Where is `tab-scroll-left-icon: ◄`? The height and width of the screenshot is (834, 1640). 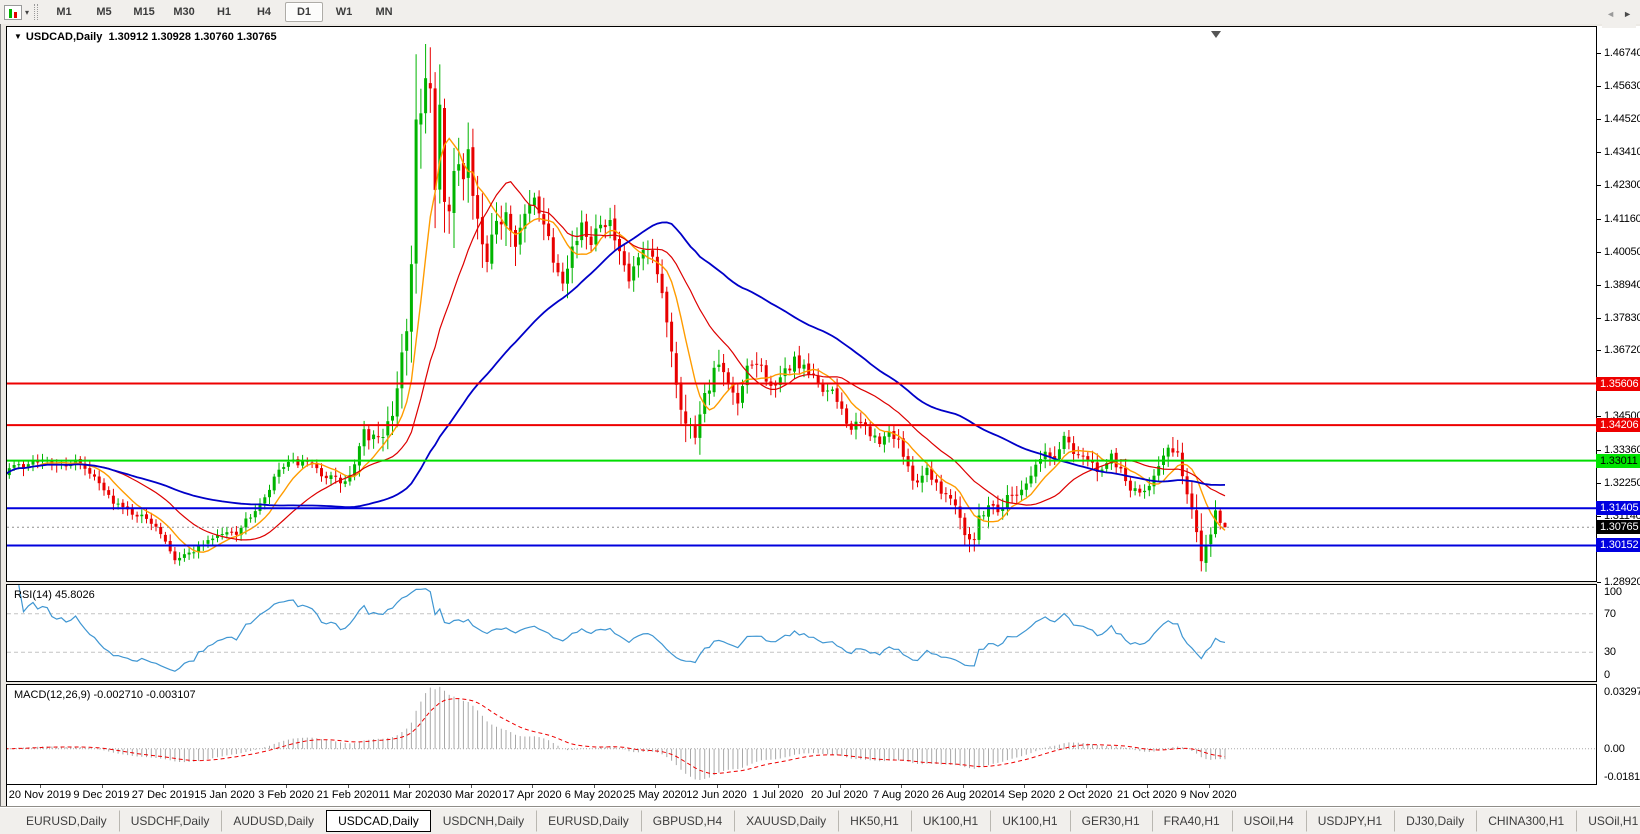
tab-scroll-left-icon: ◄ is located at coordinates (1611, 14).